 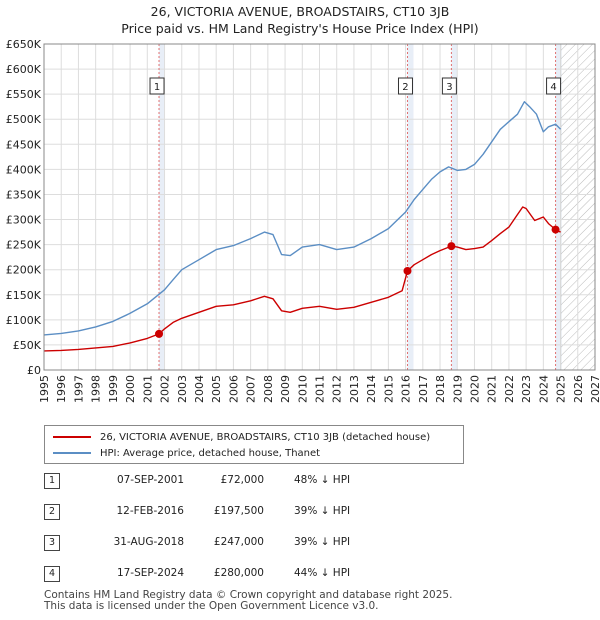 I want to click on sale-badge: 4, so click(x=52, y=574).